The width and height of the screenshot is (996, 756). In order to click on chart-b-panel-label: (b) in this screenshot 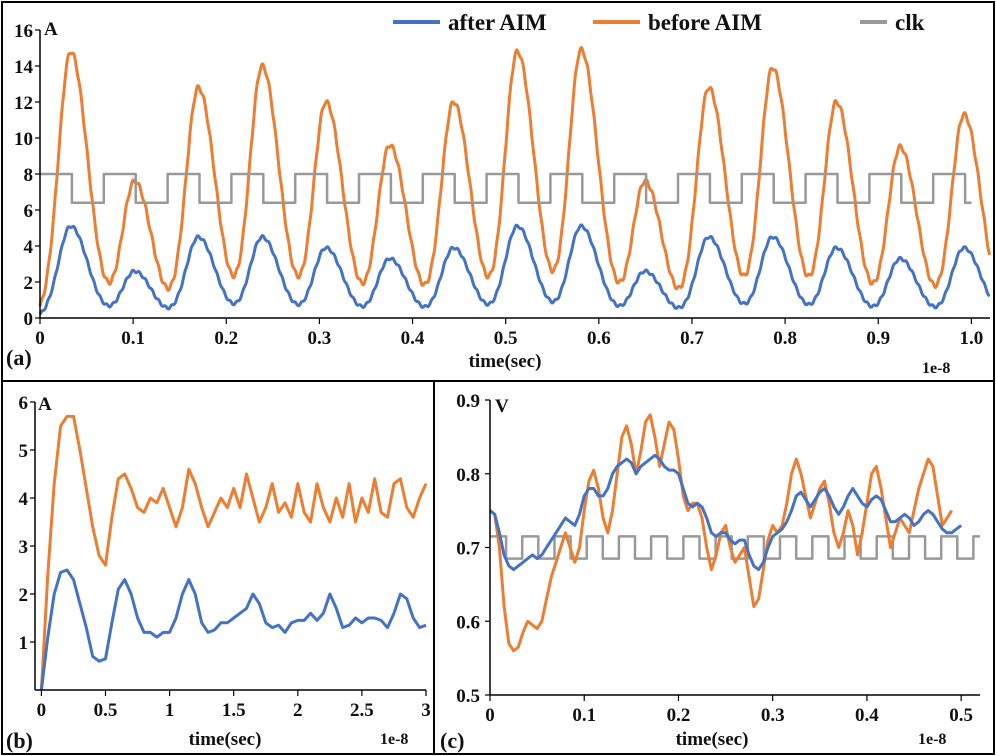, I will do `click(19, 740)`.